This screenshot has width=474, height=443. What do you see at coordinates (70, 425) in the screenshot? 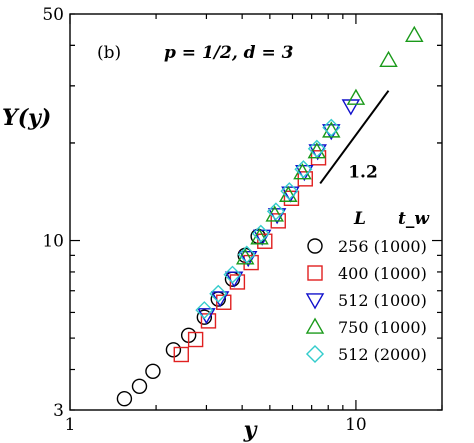
I see `x-tick-label: 1` at bounding box center [70, 425].